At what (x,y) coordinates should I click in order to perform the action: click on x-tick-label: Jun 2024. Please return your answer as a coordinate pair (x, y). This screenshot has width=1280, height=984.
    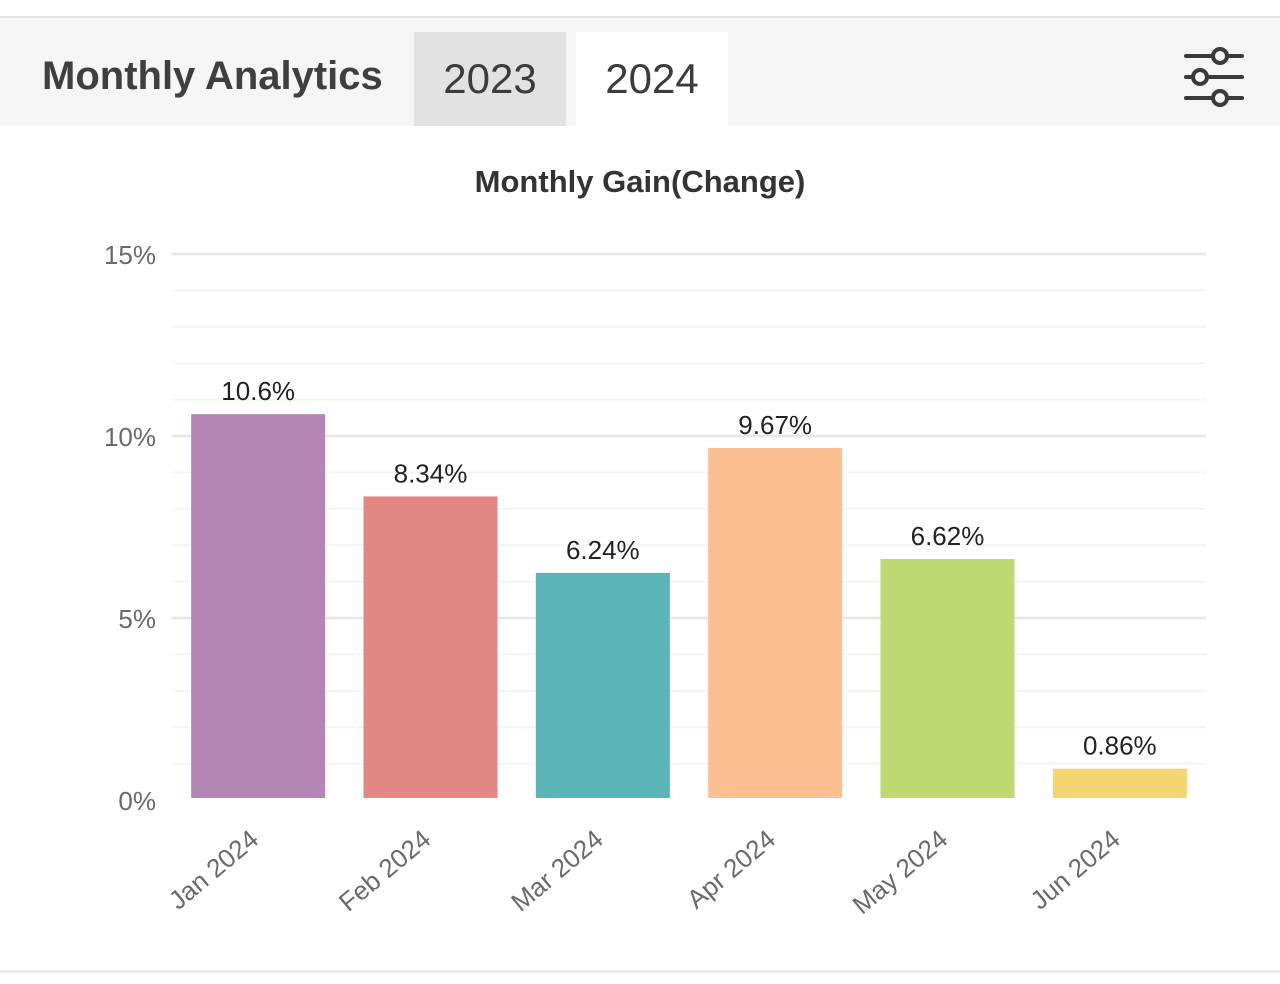
    Looking at the image, I should click on (1074, 870).